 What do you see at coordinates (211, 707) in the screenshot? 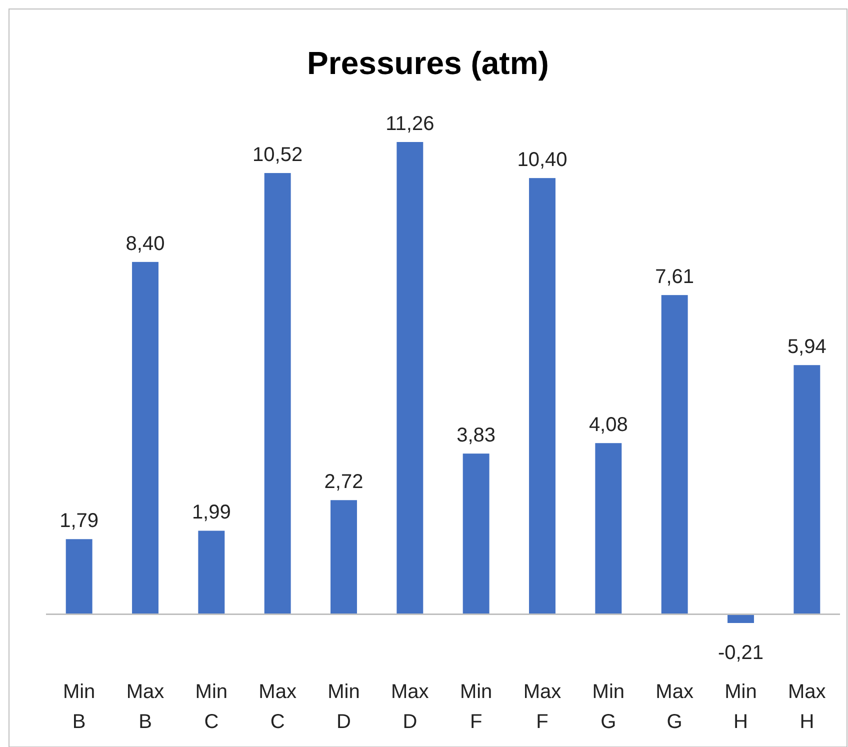
I see `x-tick-label: Min C` at bounding box center [211, 707].